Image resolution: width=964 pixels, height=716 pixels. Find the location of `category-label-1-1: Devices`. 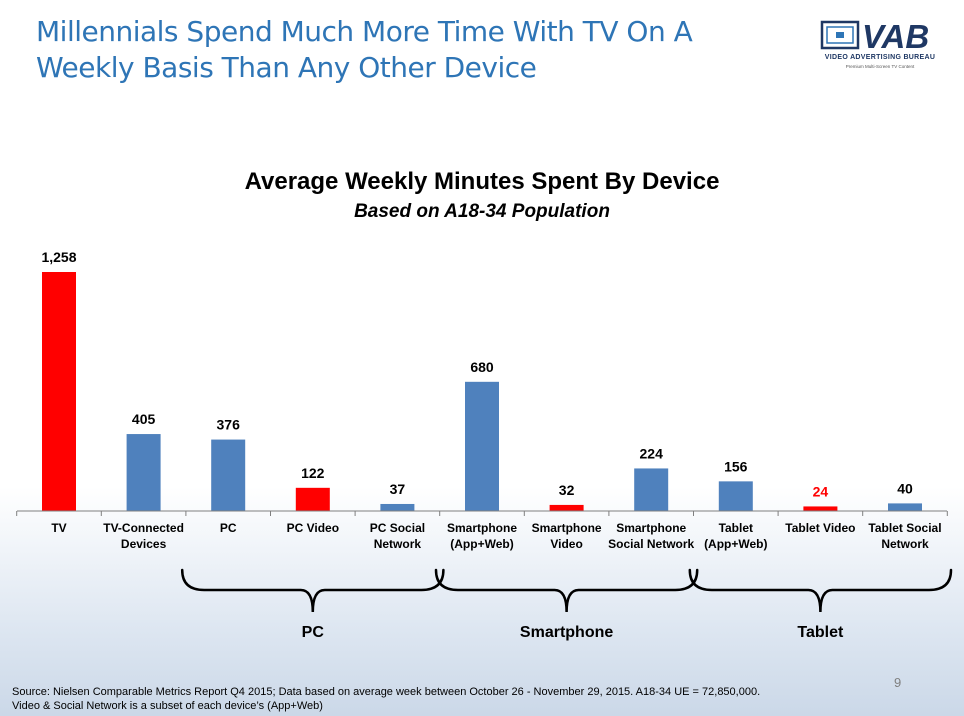

category-label-1-1: Devices is located at coordinates (144, 544).